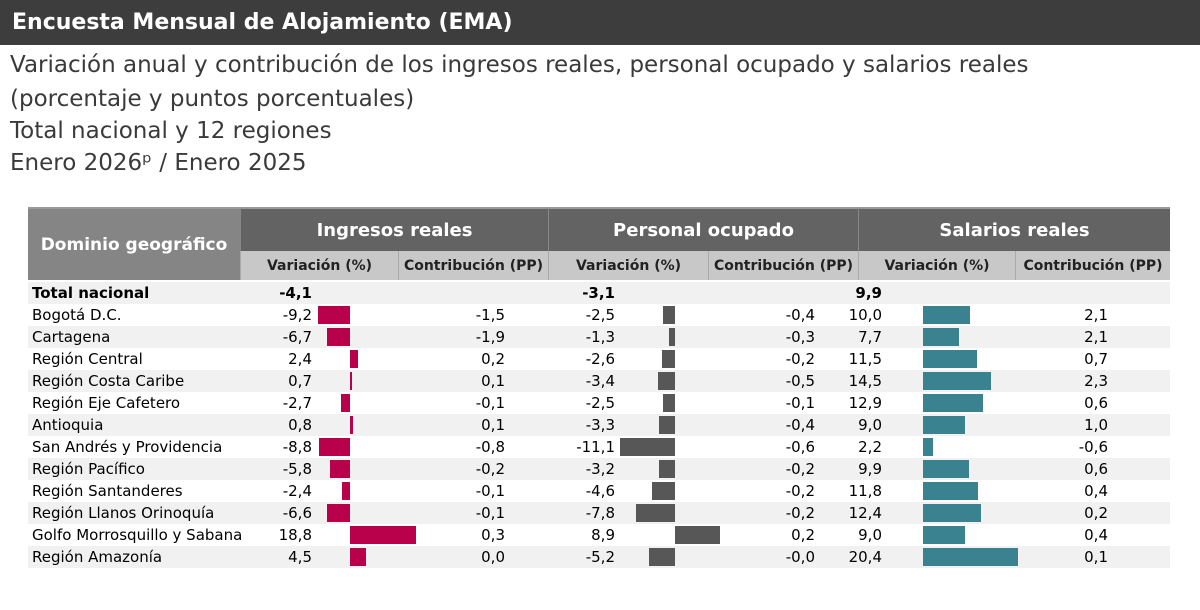 The width and height of the screenshot is (1200, 610). I want to click on sal-contribution-value: 0,7, so click(1096, 359).